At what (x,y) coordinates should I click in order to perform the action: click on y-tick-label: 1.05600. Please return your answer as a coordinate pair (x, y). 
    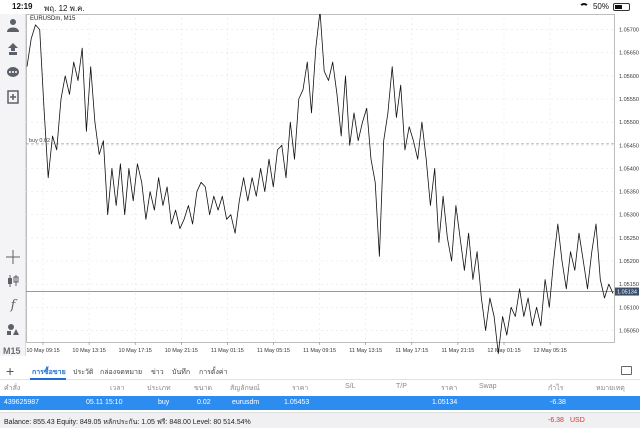
    Looking at the image, I should click on (629, 77).